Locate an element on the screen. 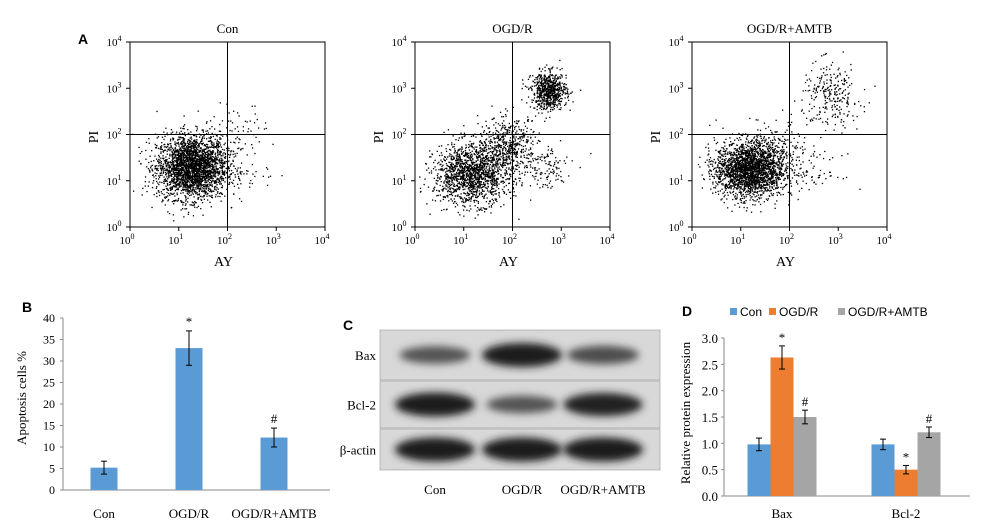 Image resolution: width=988 pixels, height=529 pixels. legend-label: OGD/R+AMTB is located at coordinates (888, 312).